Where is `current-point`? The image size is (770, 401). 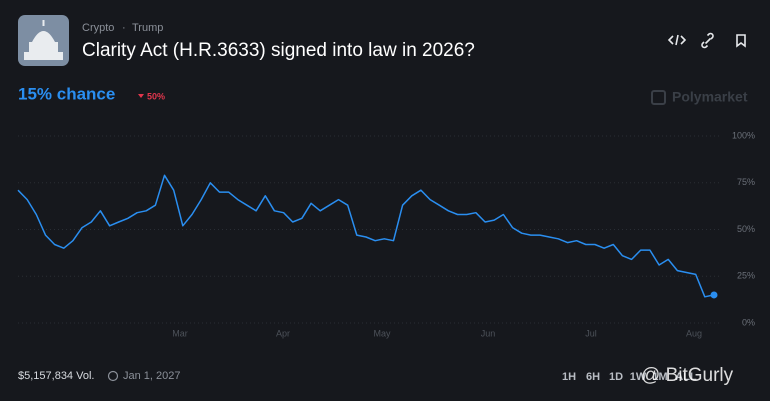
current-point is located at coordinates (714, 295).